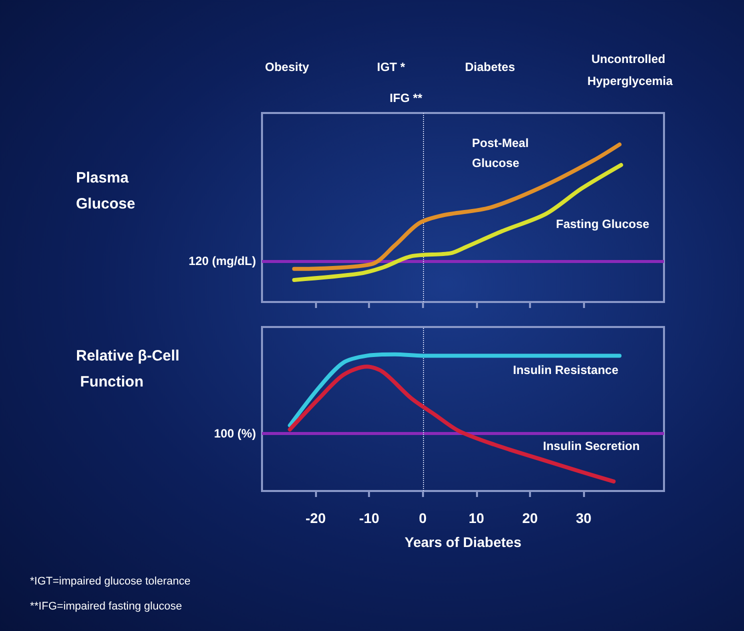 This screenshot has height=631, width=744. I want to click on series-label: Fasting Glucose, so click(603, 224).